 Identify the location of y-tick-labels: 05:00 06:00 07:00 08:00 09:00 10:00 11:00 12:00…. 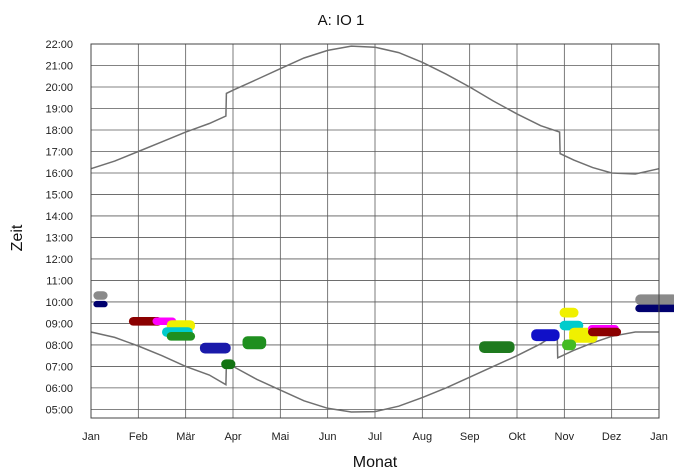
(59, 227).